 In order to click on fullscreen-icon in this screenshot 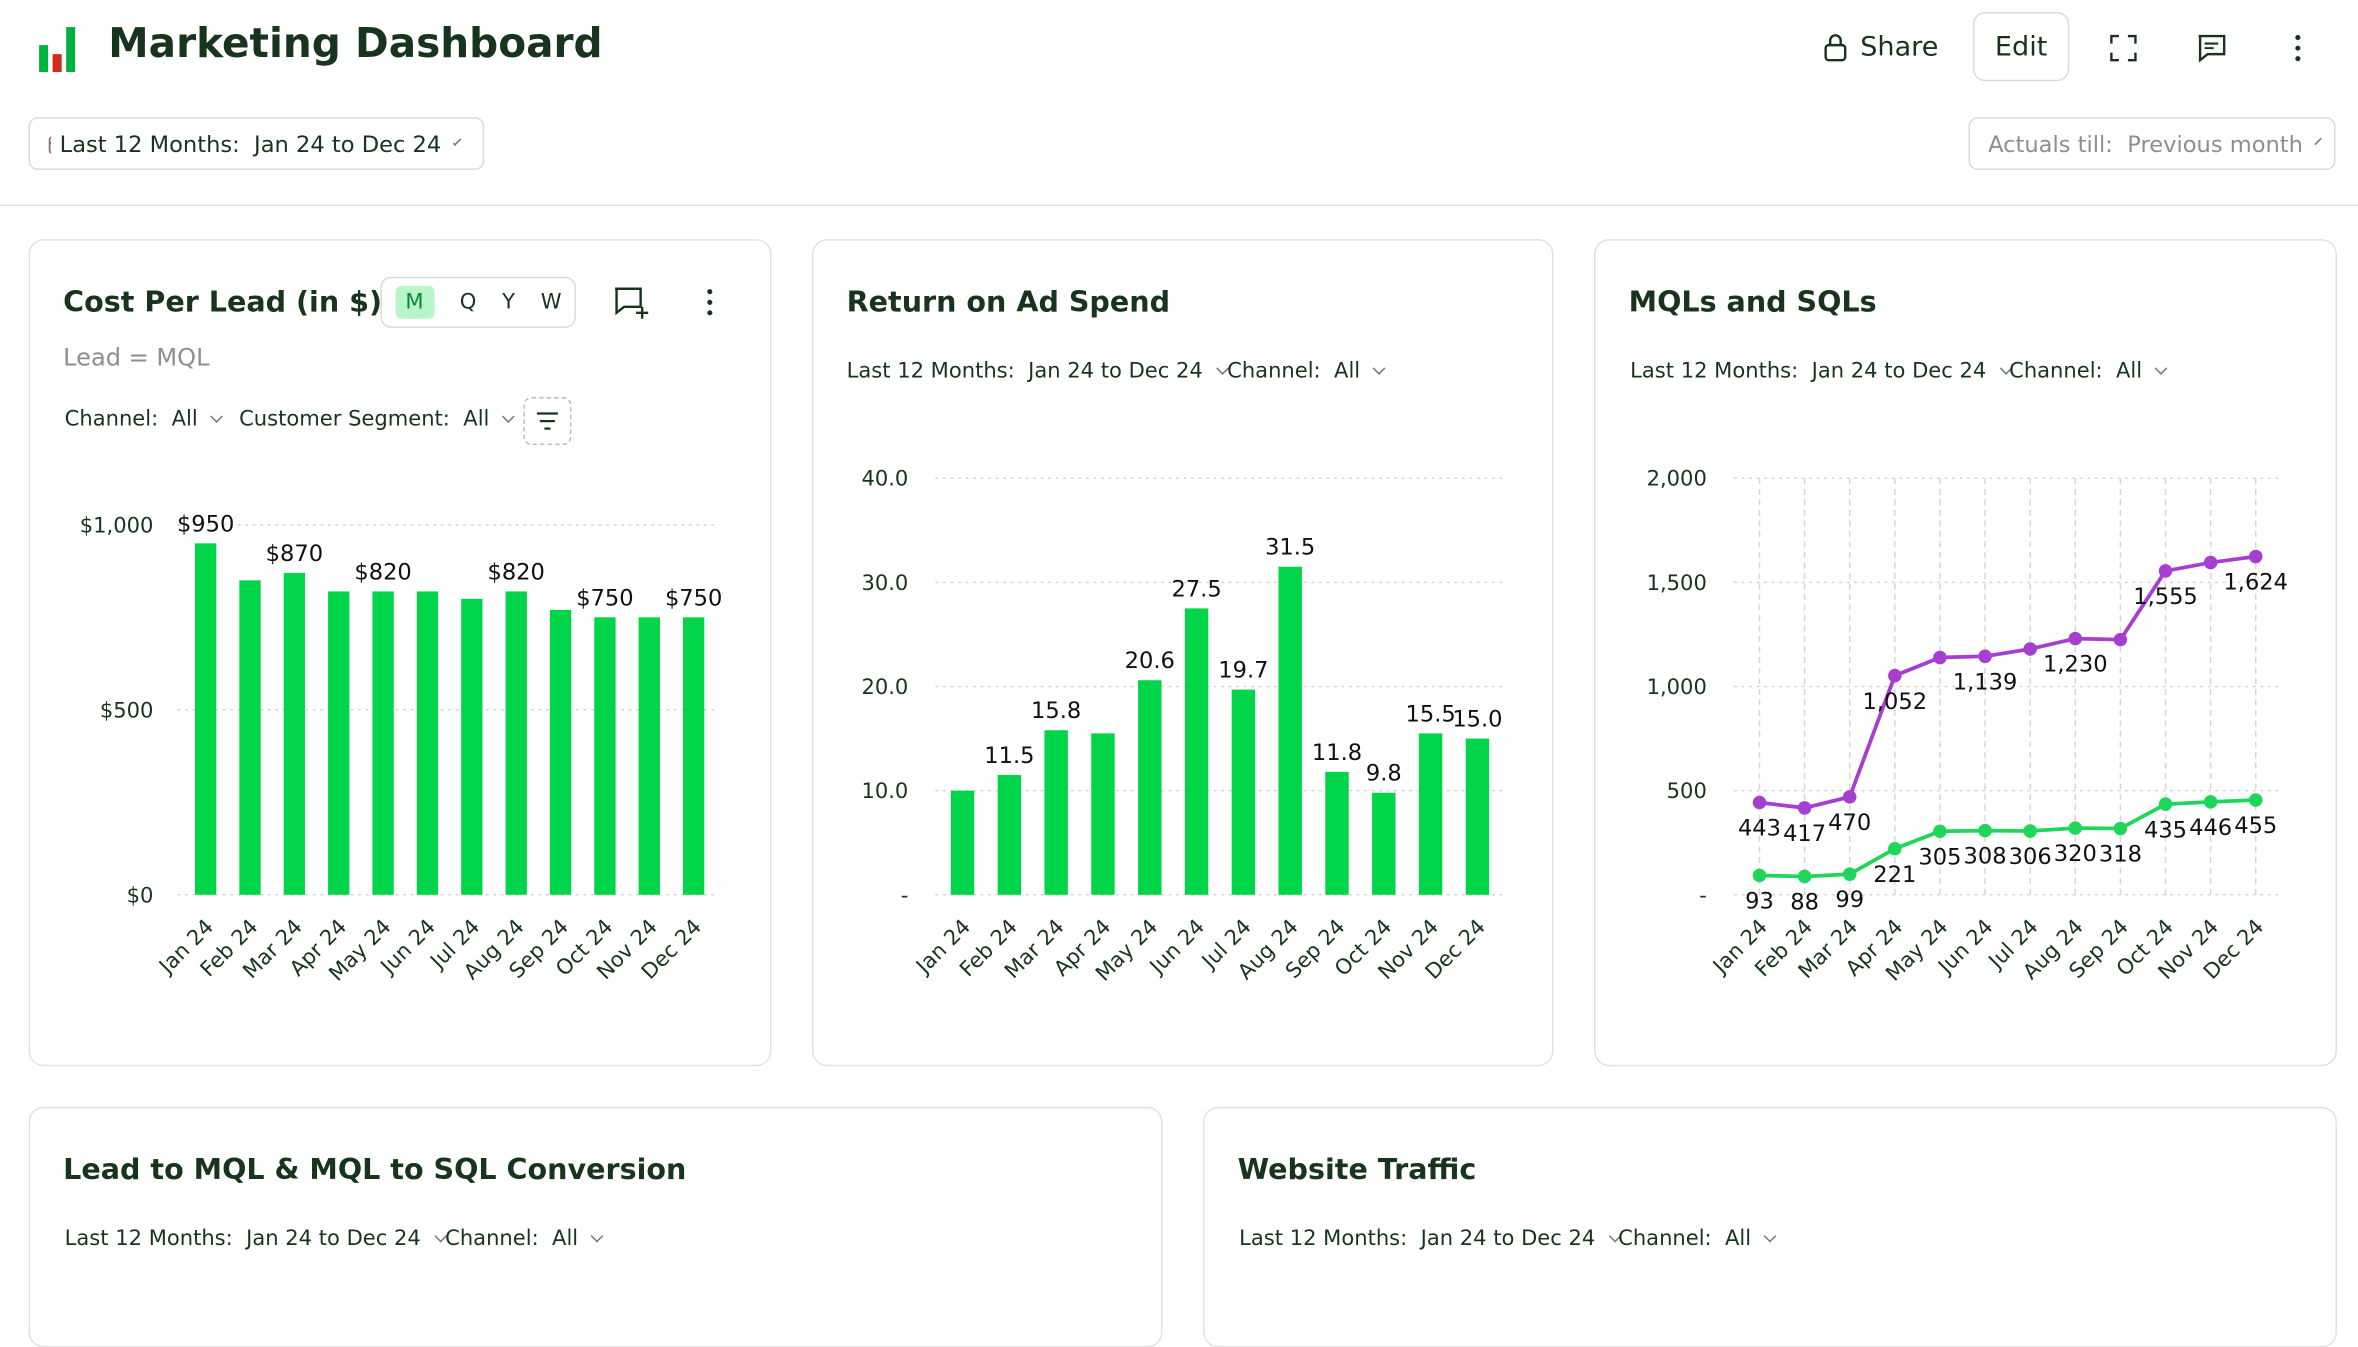, I will do `click(2123, 48)`.